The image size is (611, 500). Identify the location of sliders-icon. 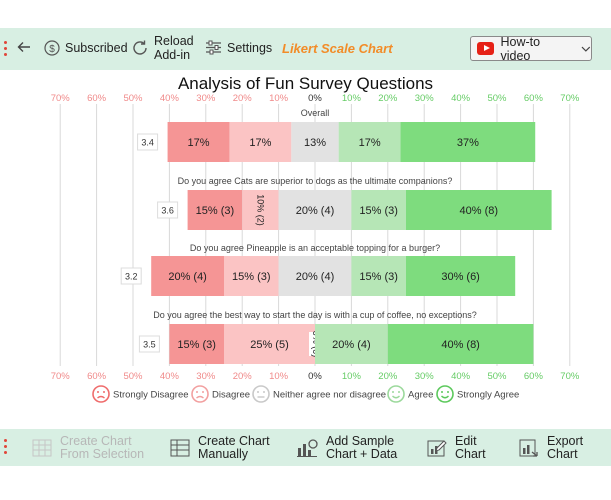
(213, 47).